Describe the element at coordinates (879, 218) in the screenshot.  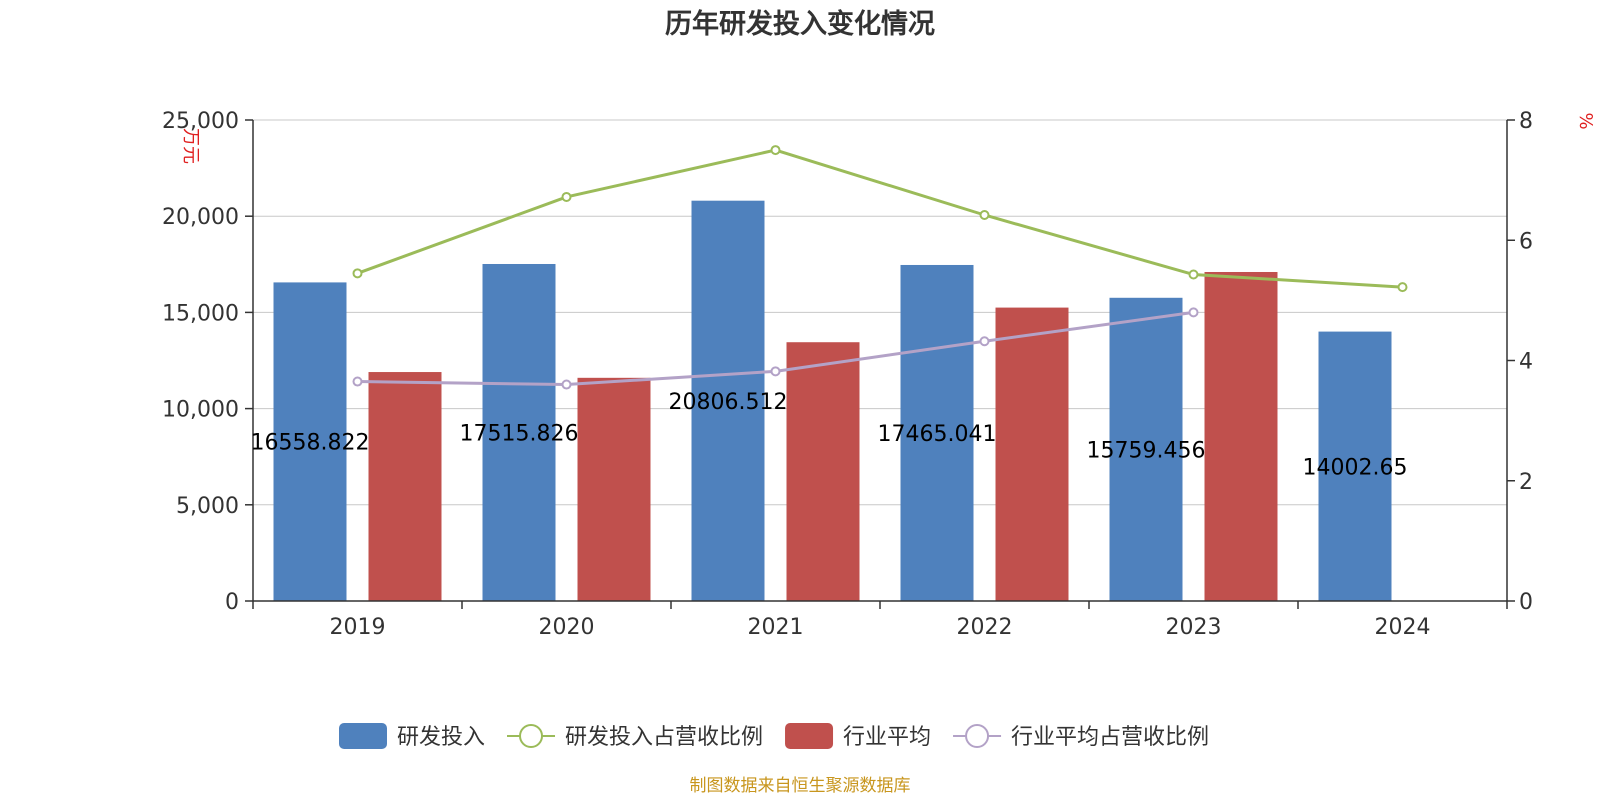
I see `series-line` at that location.